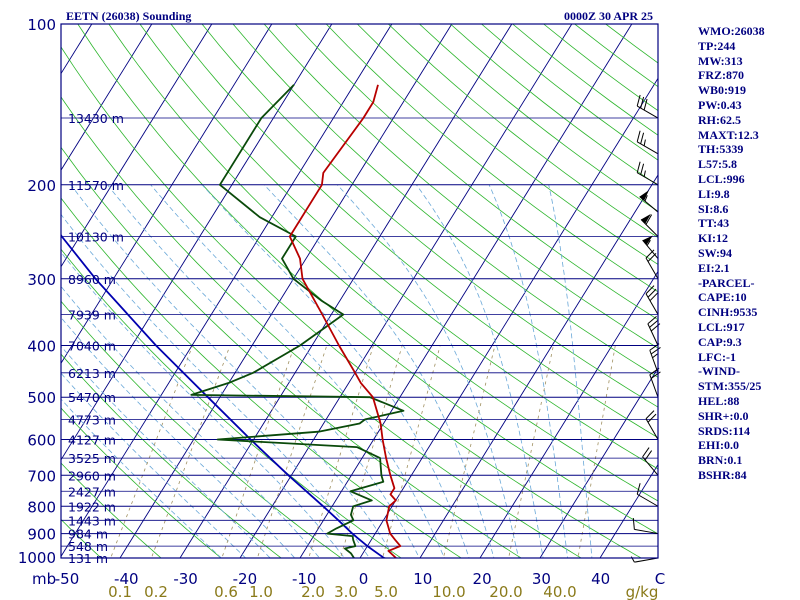  Describe the element at coordinates (41, 25) in the screenshot. I see `pressure-tick-label: 100` at that location.